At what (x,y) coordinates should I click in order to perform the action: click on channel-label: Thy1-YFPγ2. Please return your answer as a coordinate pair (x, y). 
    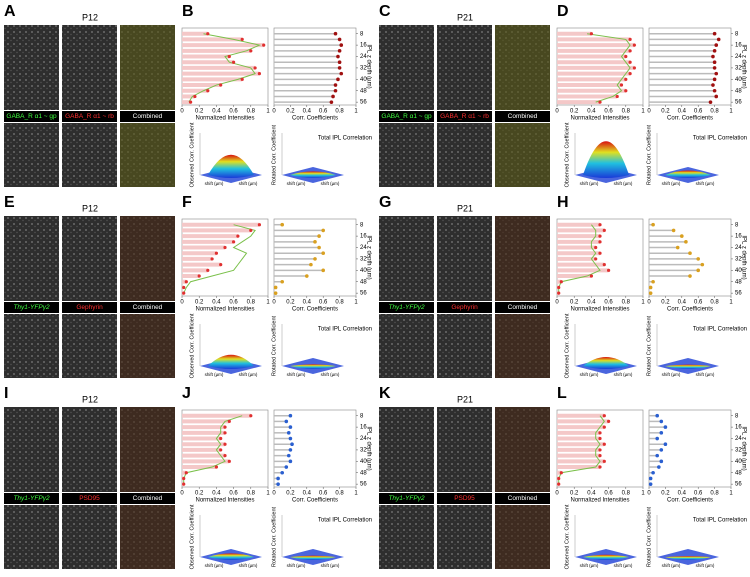
    Looking at the image, I should click on (406, 307).